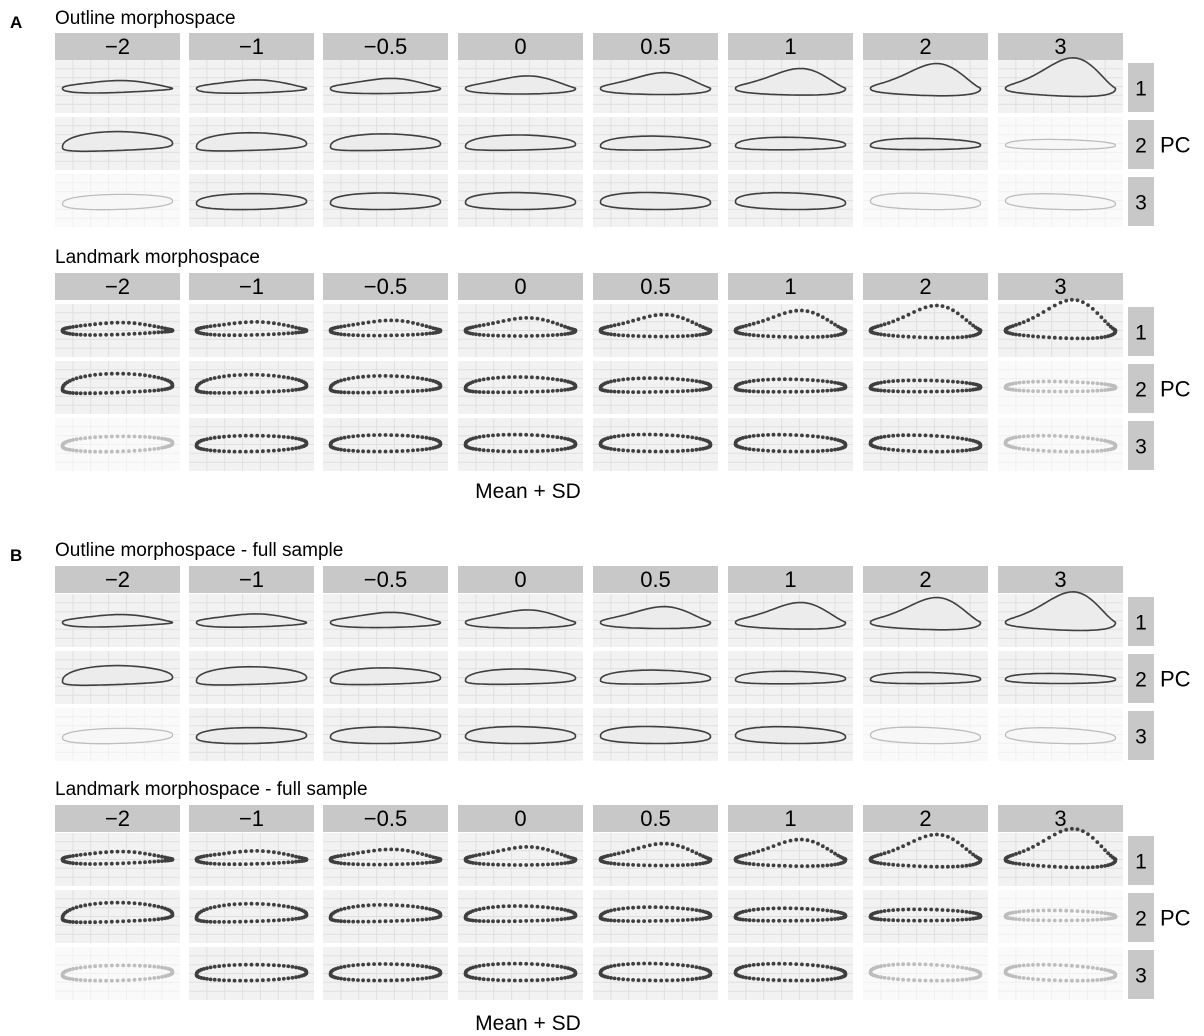 The height and width of the screenshot is (1036, 1204). I want to click on row-label: 3, so click(1141, 976).